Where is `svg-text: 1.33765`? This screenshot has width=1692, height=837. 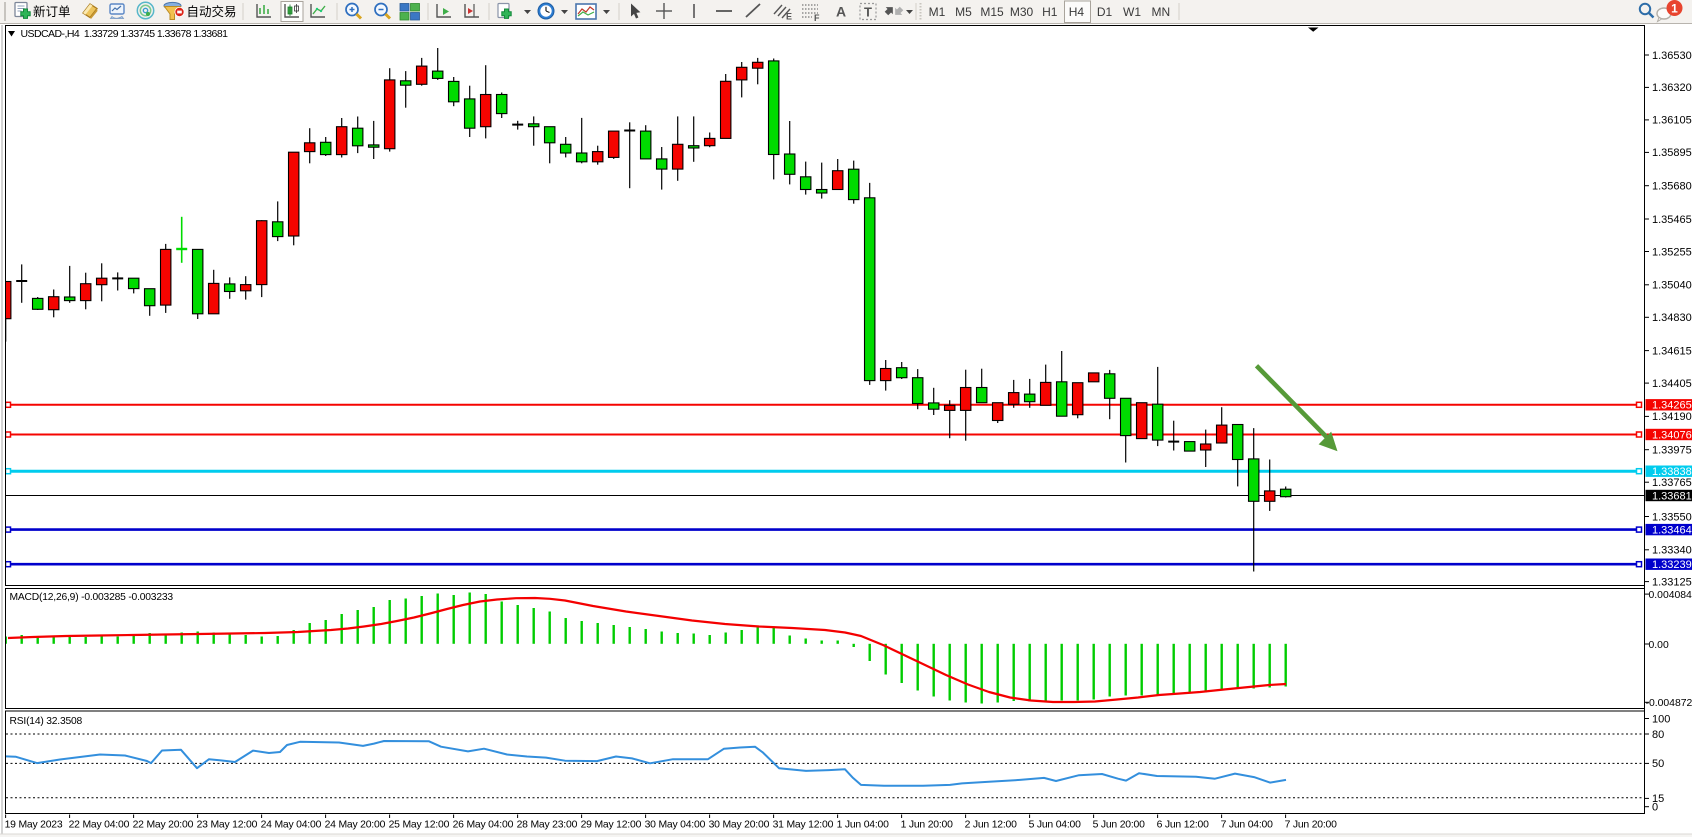 svg-text: 1.33765 is located at coordinates (1672, 483).